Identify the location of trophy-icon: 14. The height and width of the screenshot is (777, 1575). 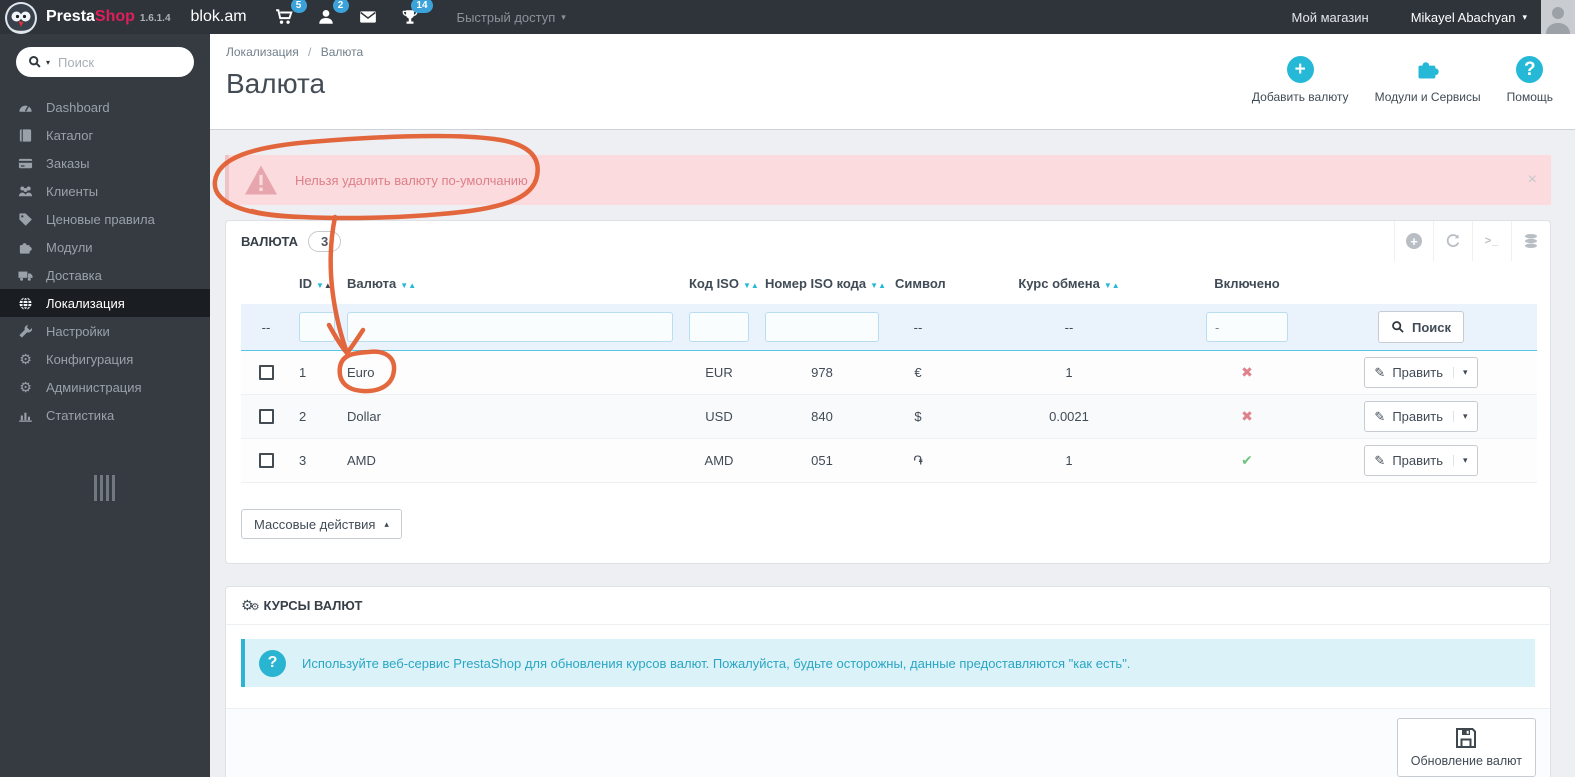
(417, 13).